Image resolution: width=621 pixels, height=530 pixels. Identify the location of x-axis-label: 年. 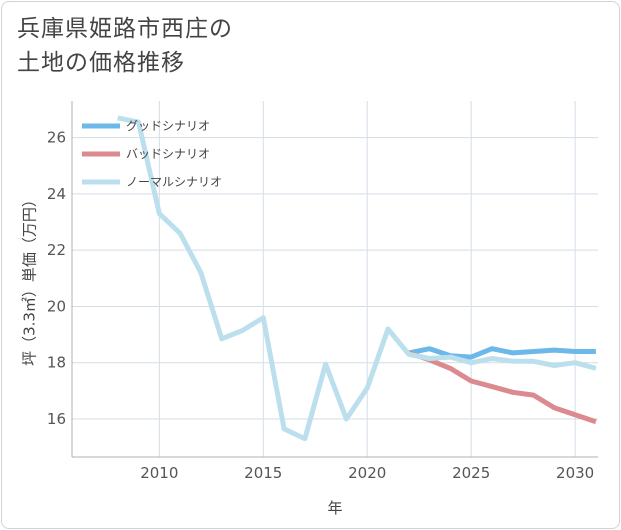
(334, 508).